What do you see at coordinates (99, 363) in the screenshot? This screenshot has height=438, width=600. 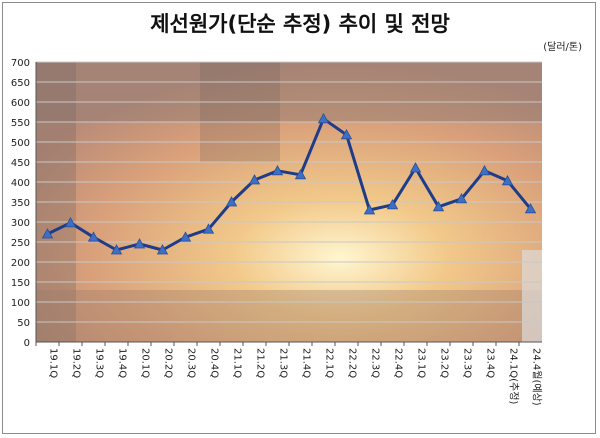 I see `x-tick-label: 19.3Q` at bounding box center [99, 363].